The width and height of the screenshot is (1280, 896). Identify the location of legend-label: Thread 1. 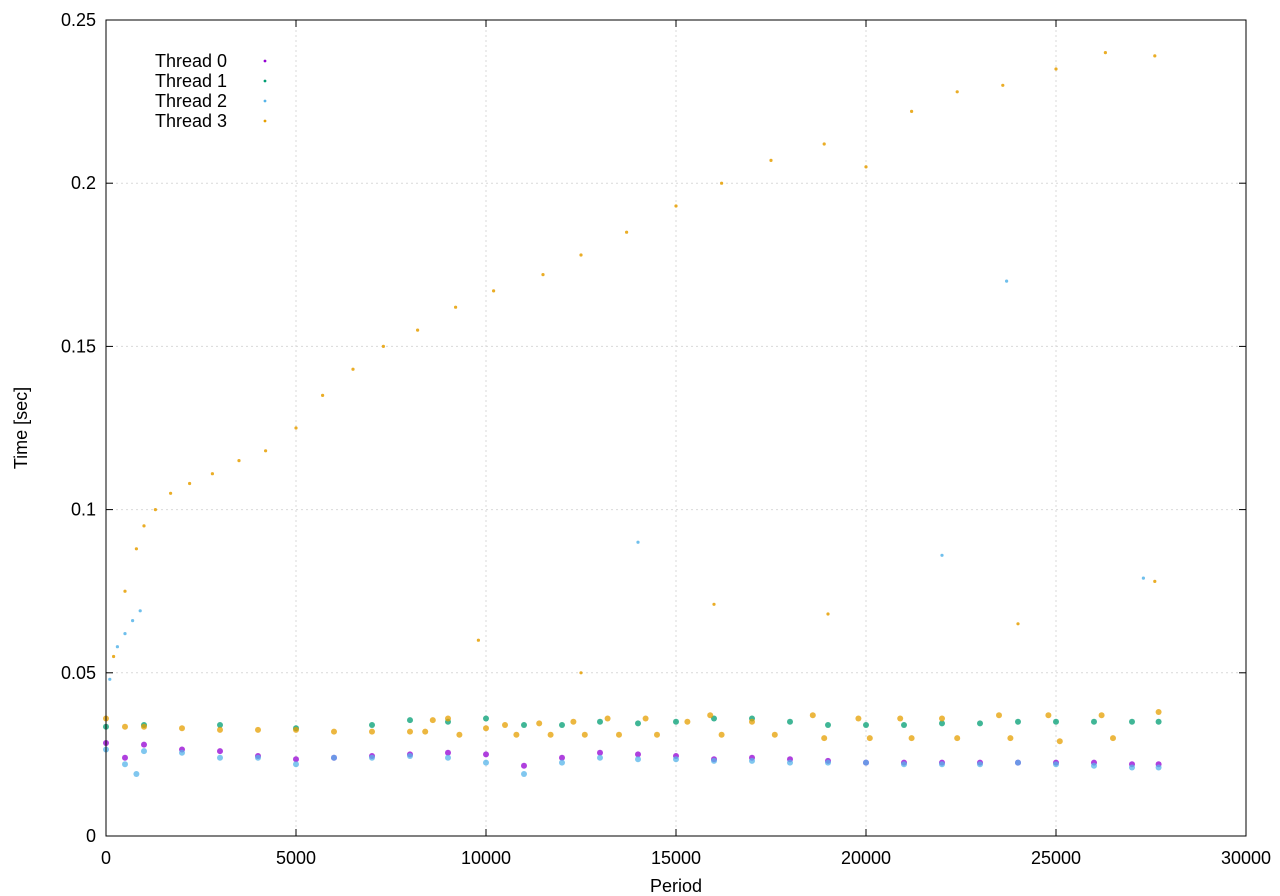
(191, 81).